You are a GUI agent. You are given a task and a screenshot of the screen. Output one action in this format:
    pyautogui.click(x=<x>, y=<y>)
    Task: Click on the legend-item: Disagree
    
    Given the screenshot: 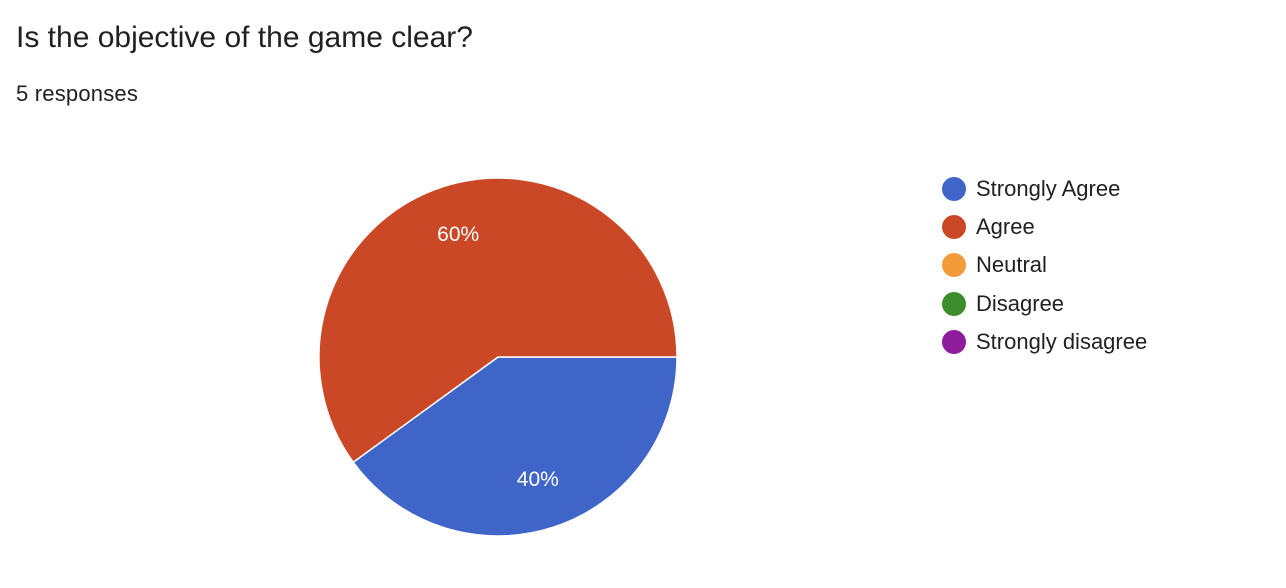 What is the action you would take?
    pyautogui.click(x=1044, y=304)
    